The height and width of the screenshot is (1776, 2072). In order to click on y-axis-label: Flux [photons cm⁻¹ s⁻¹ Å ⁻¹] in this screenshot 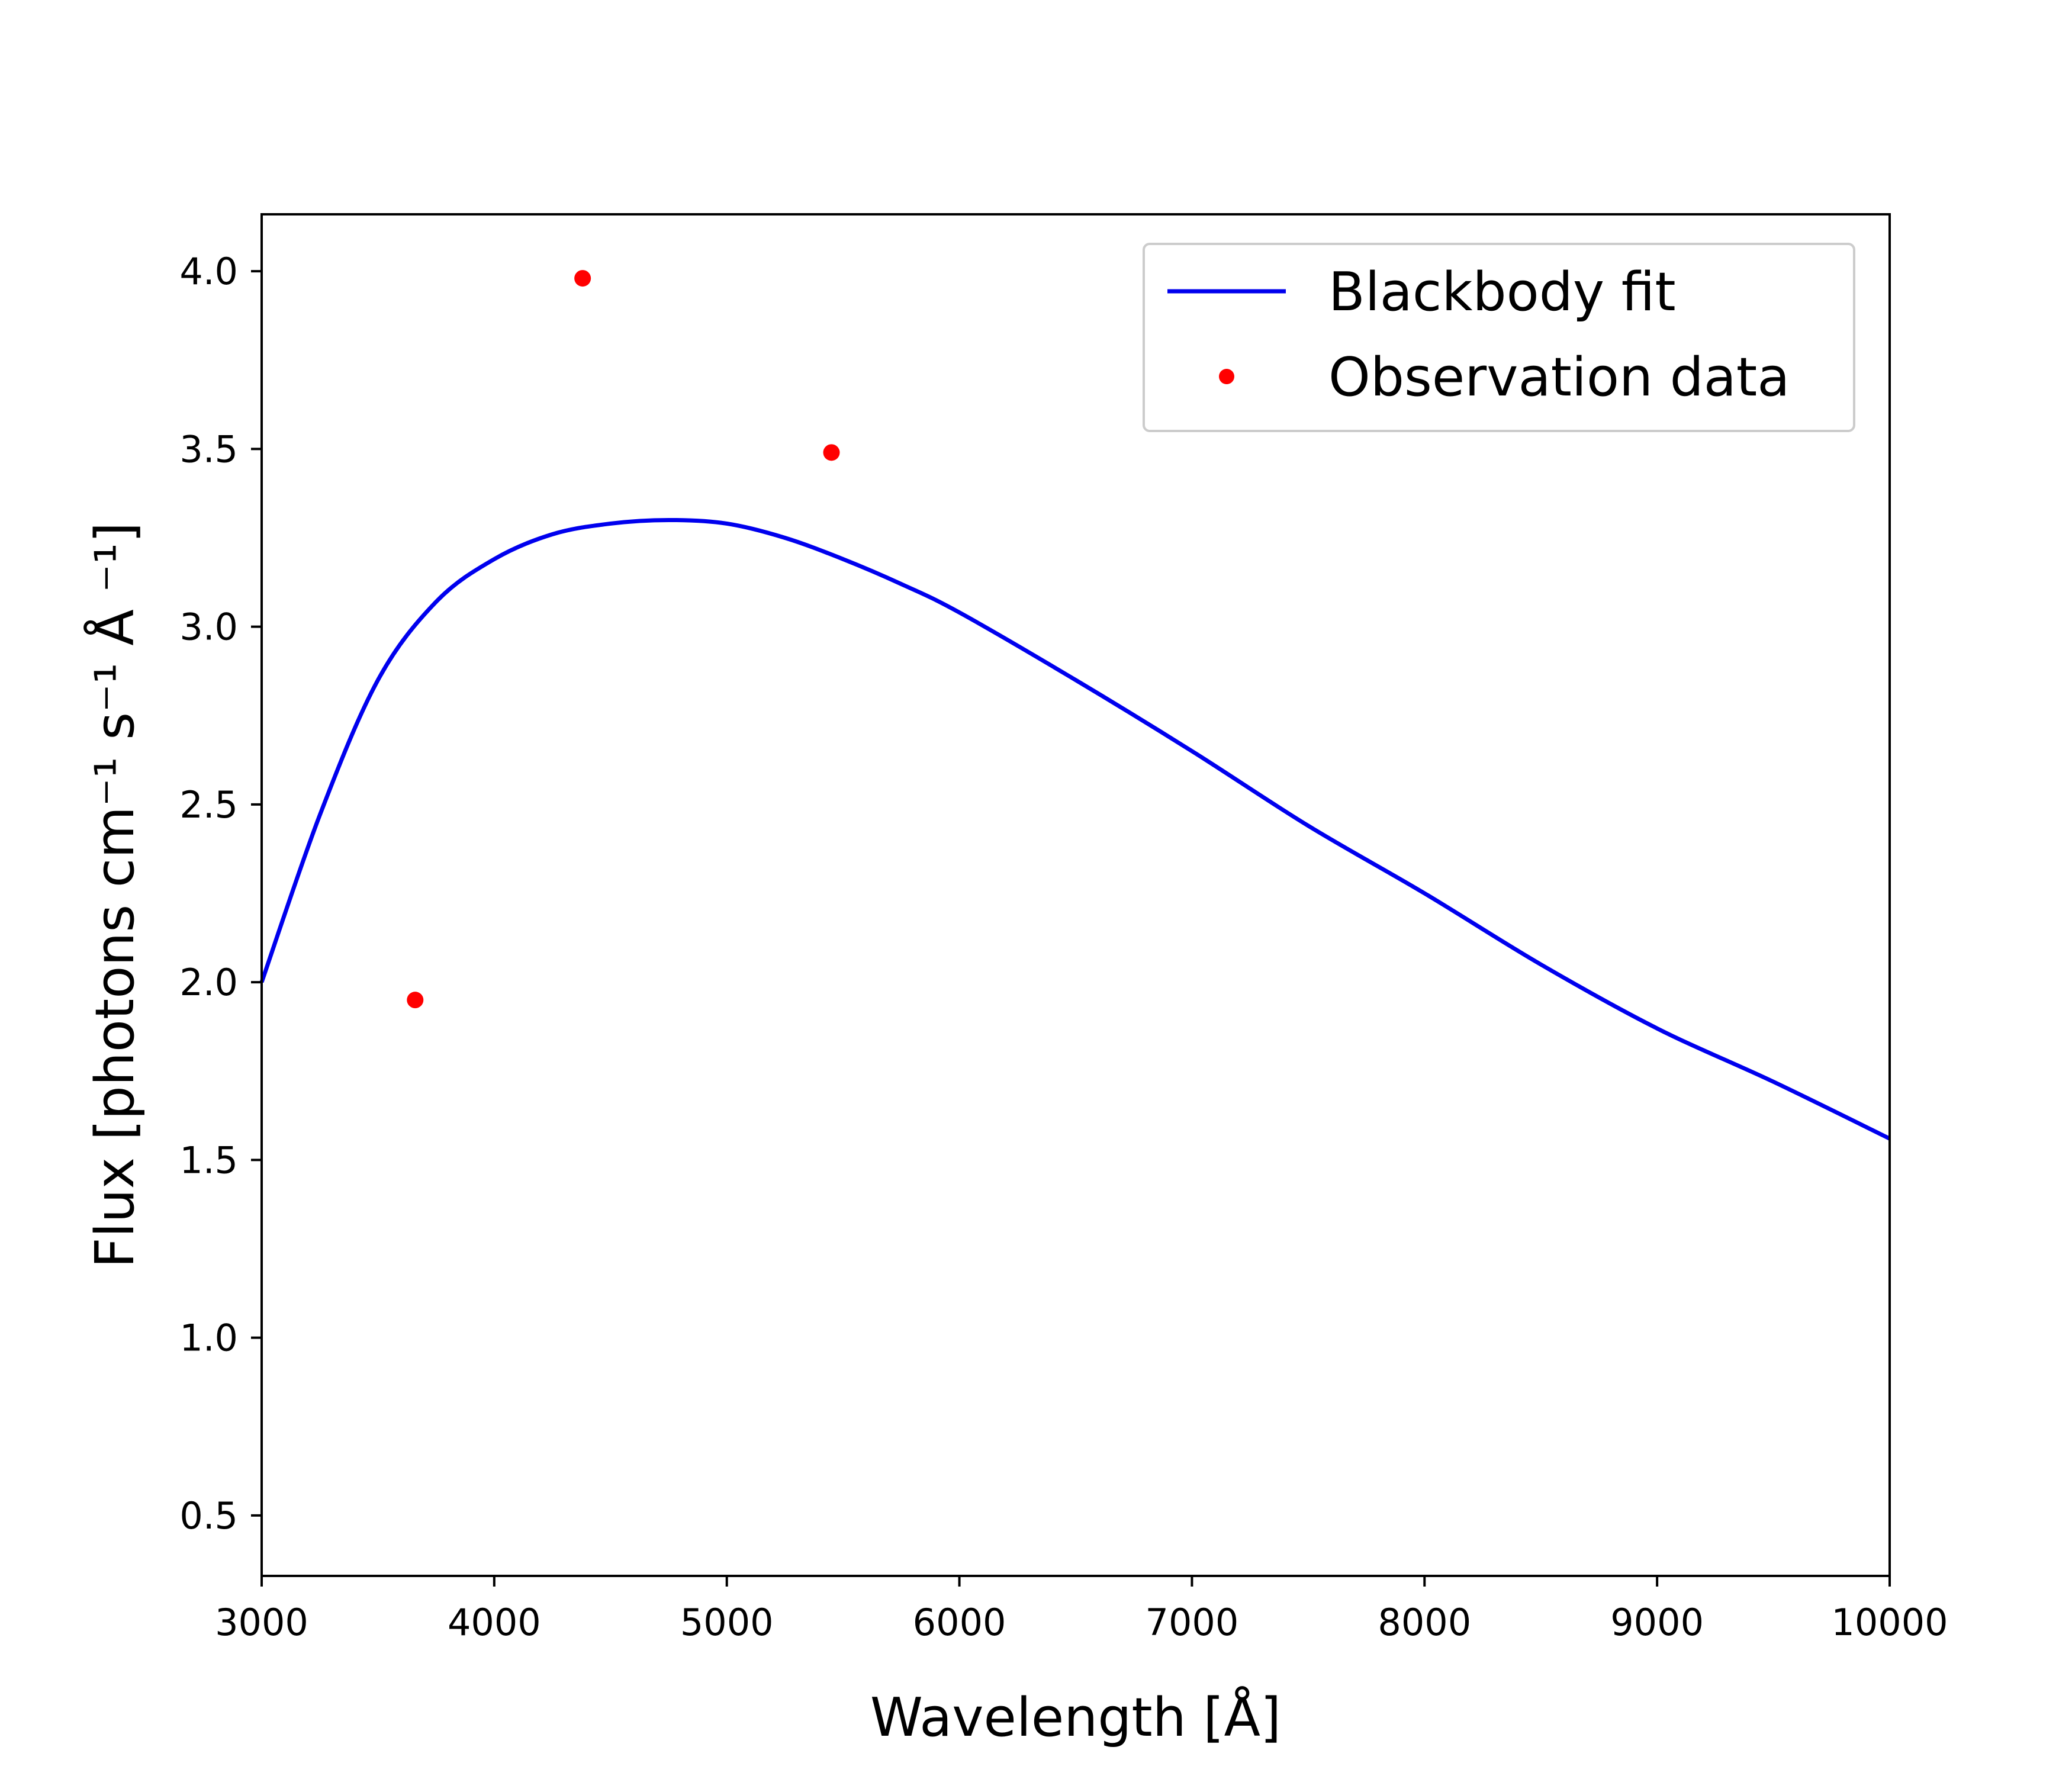, I will do `click(114, 895)`.